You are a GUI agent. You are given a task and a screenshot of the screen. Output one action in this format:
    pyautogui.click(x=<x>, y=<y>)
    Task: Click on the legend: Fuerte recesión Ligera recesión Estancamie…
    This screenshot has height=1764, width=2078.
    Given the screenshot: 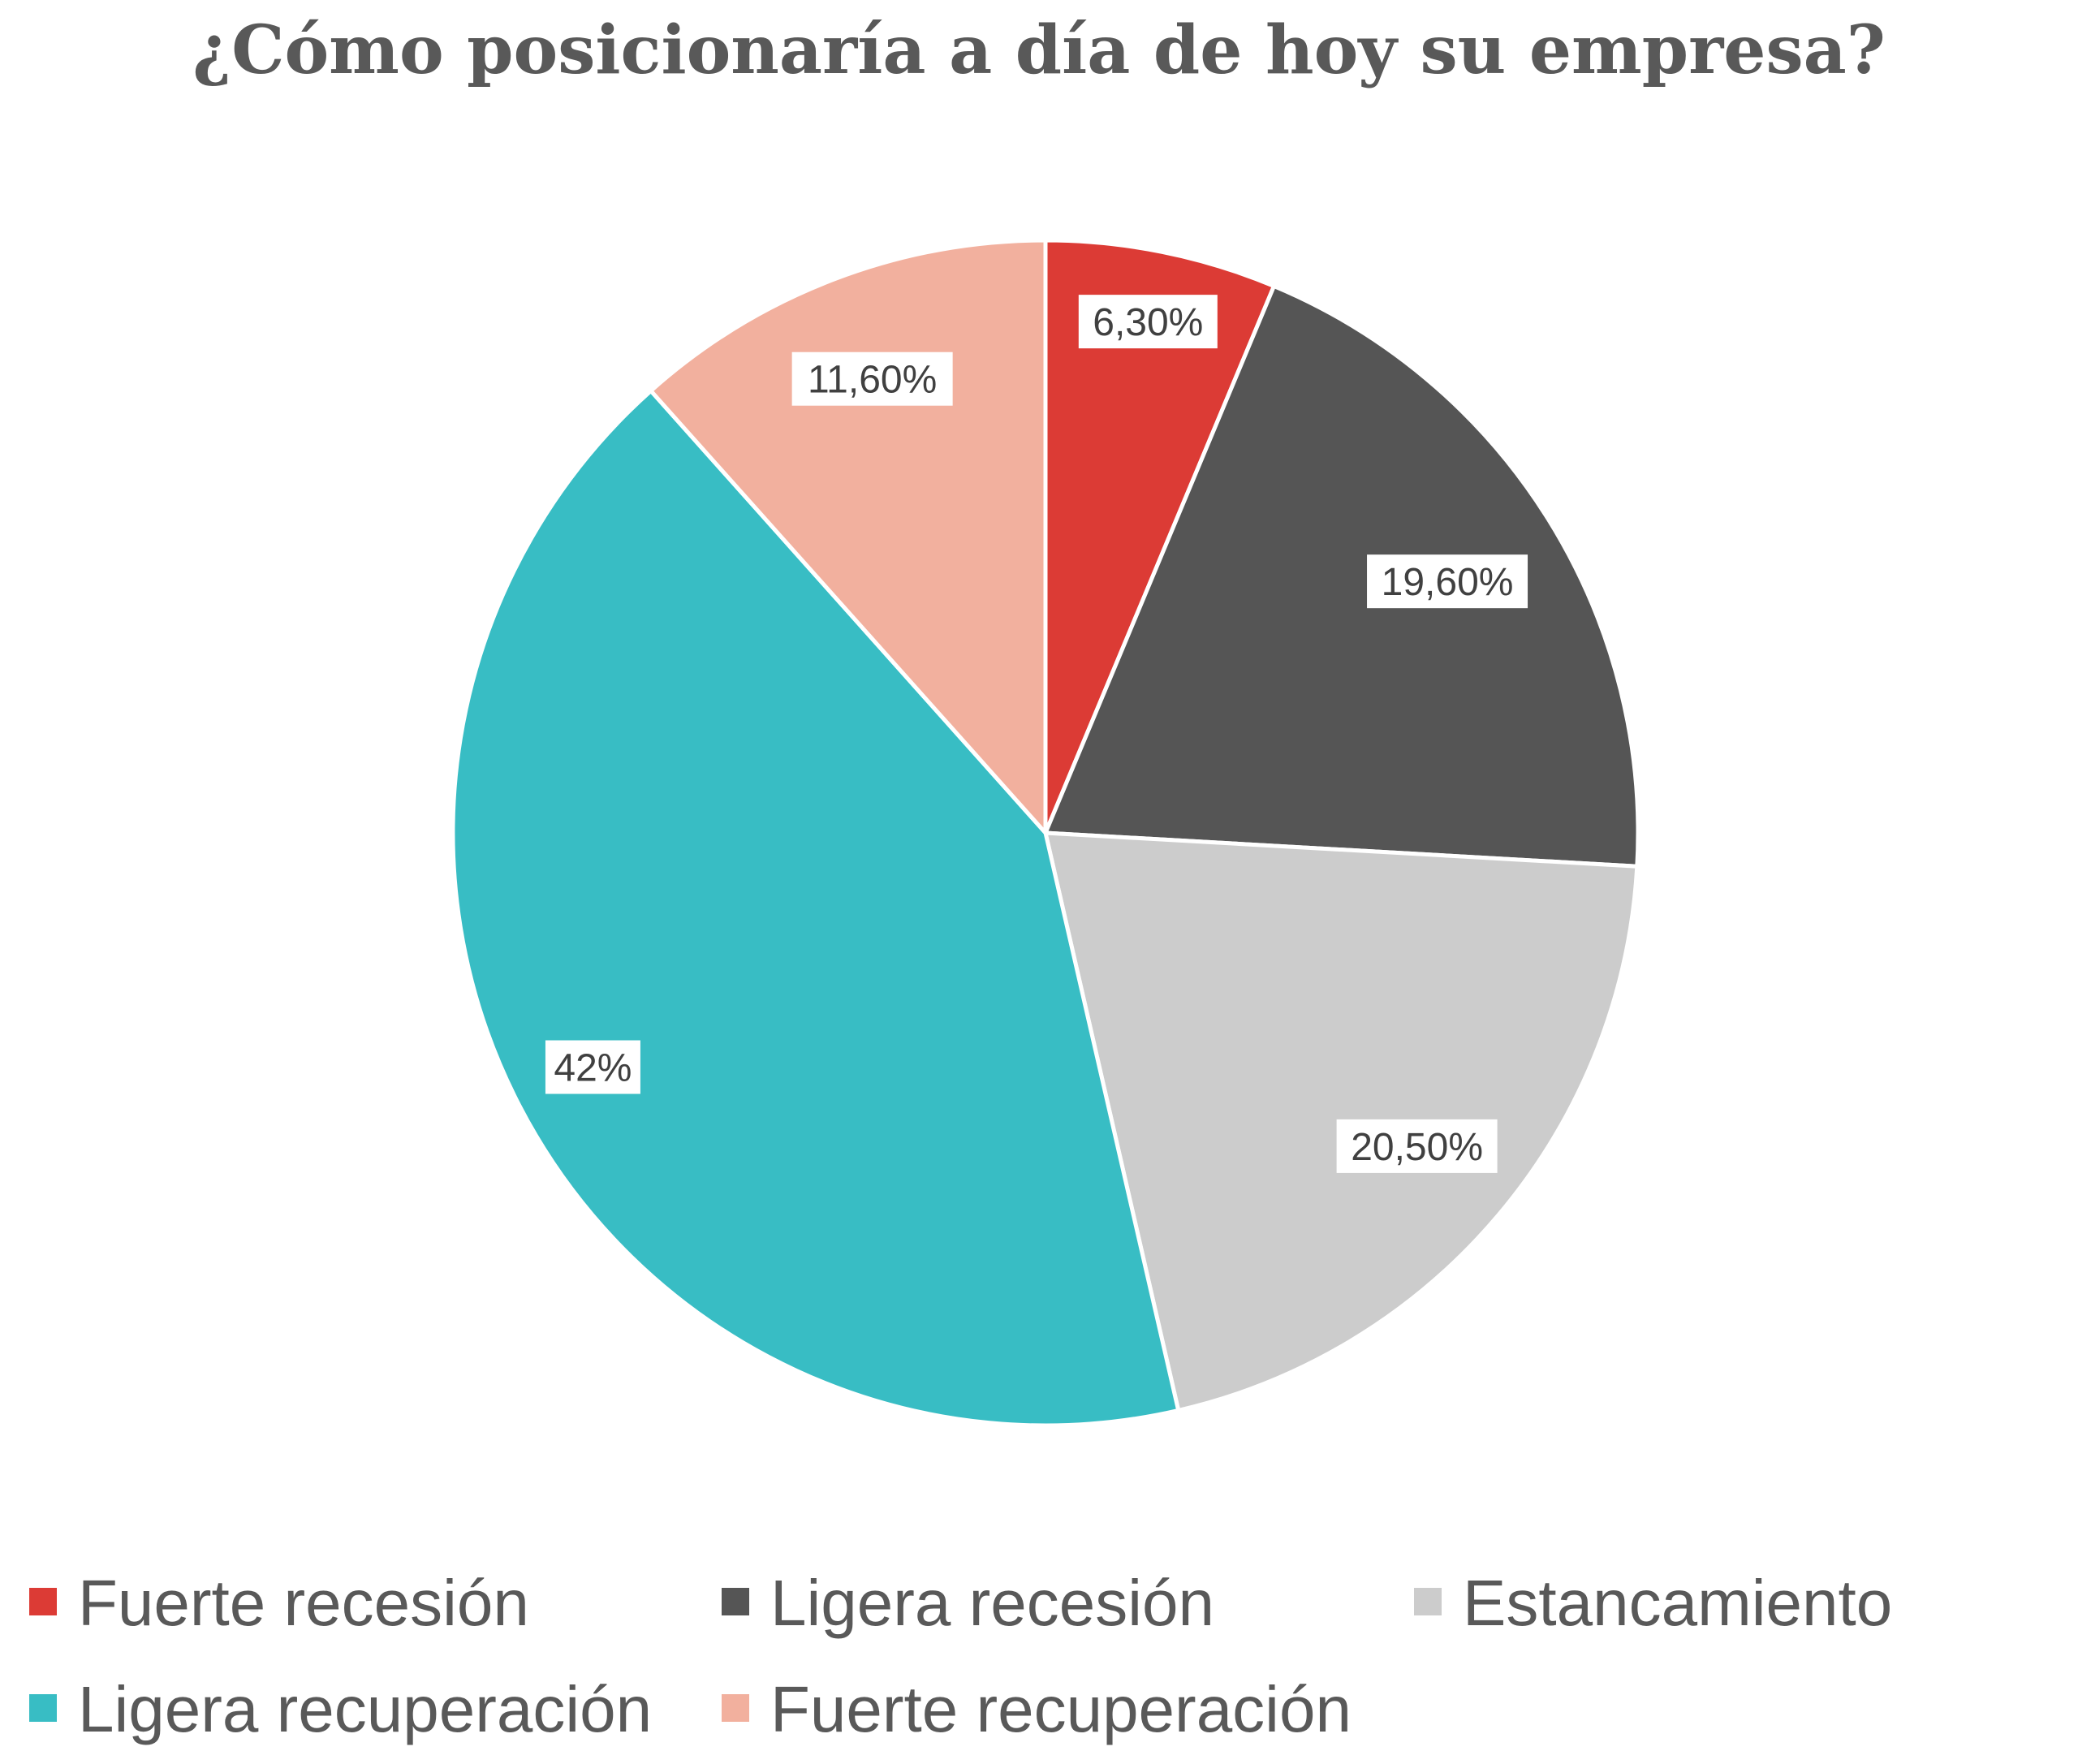 What is the action you would take?
    pyautogui.click(x=960, y=1656)
    